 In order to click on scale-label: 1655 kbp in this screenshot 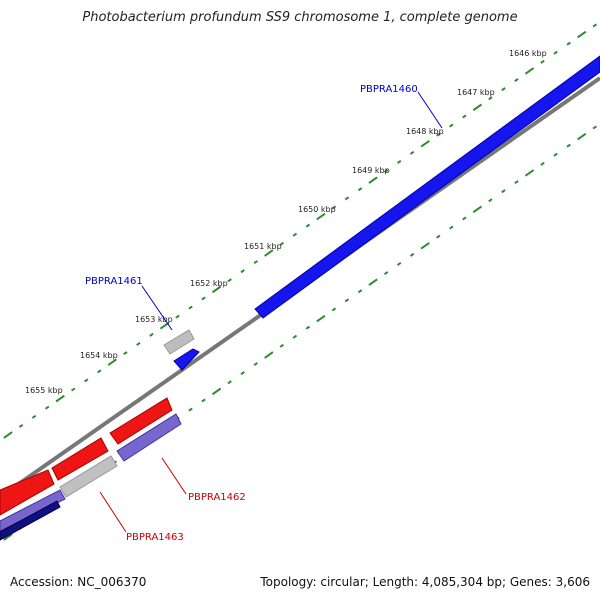, I will do `click(44, 390)`.